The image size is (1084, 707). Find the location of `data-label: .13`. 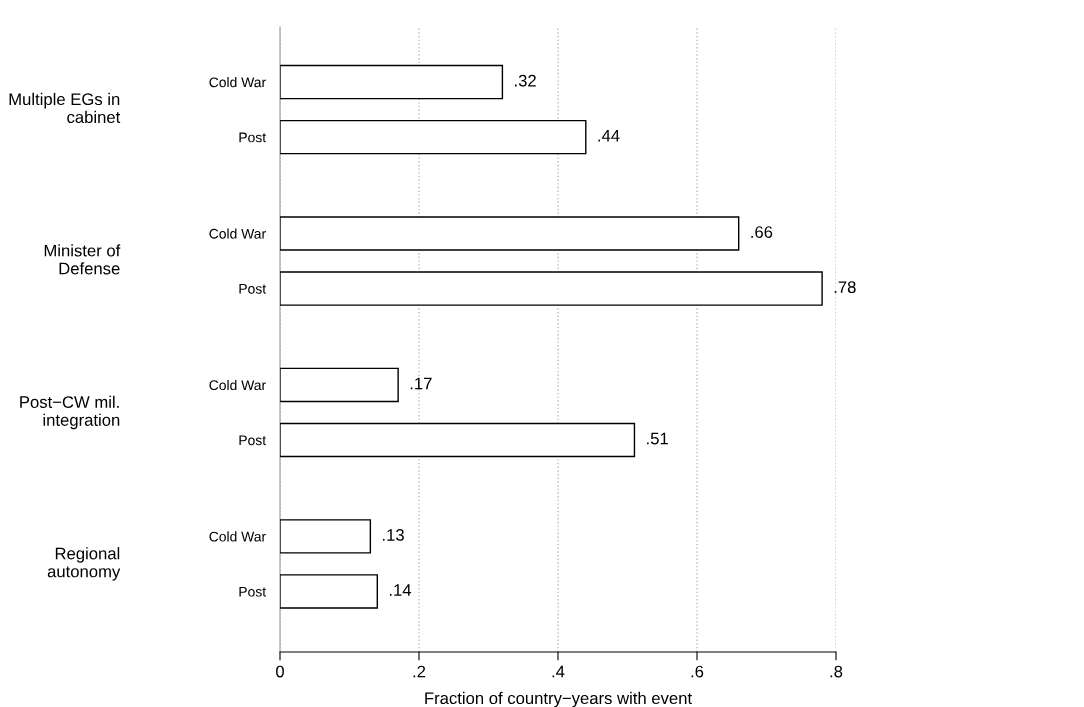

data-label: .13 is located at coordinates (393, 535).